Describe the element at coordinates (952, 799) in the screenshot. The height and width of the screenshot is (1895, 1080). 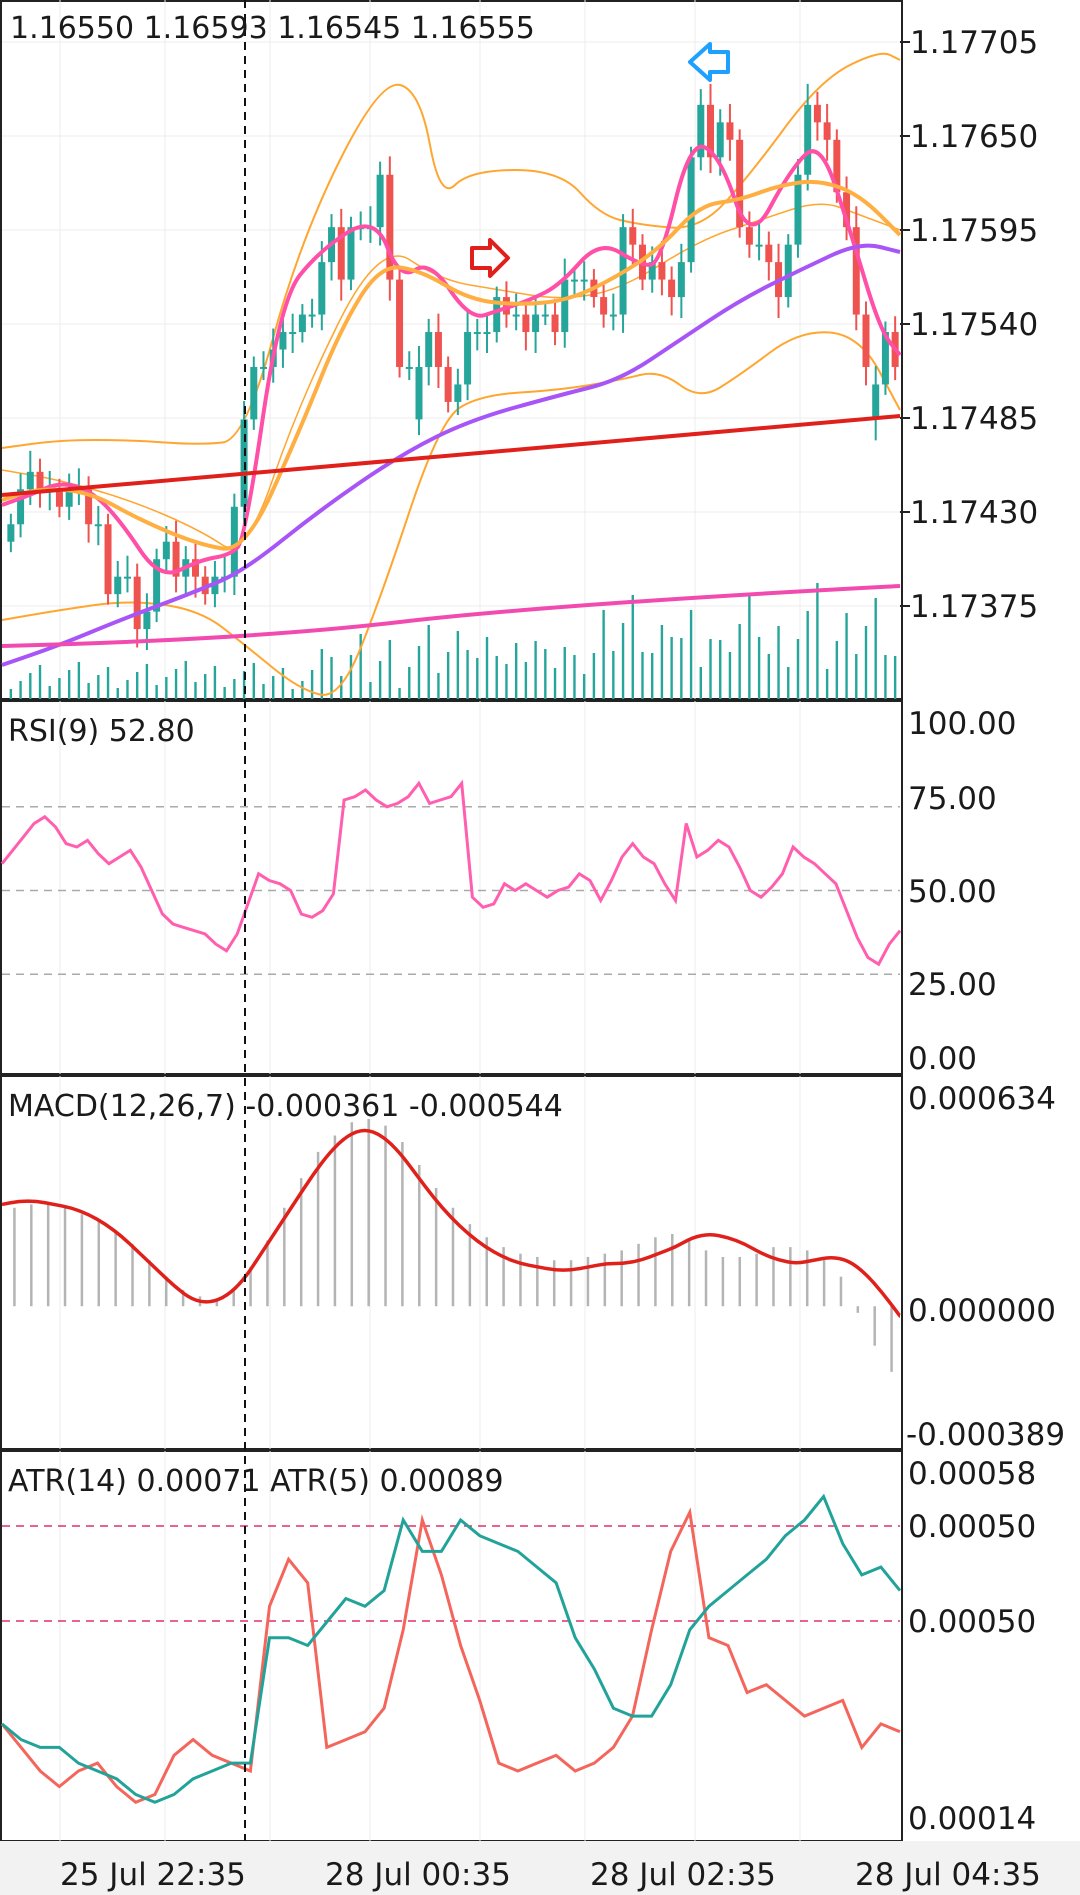
I see `rsi-tick-label: 75.00` at that location.